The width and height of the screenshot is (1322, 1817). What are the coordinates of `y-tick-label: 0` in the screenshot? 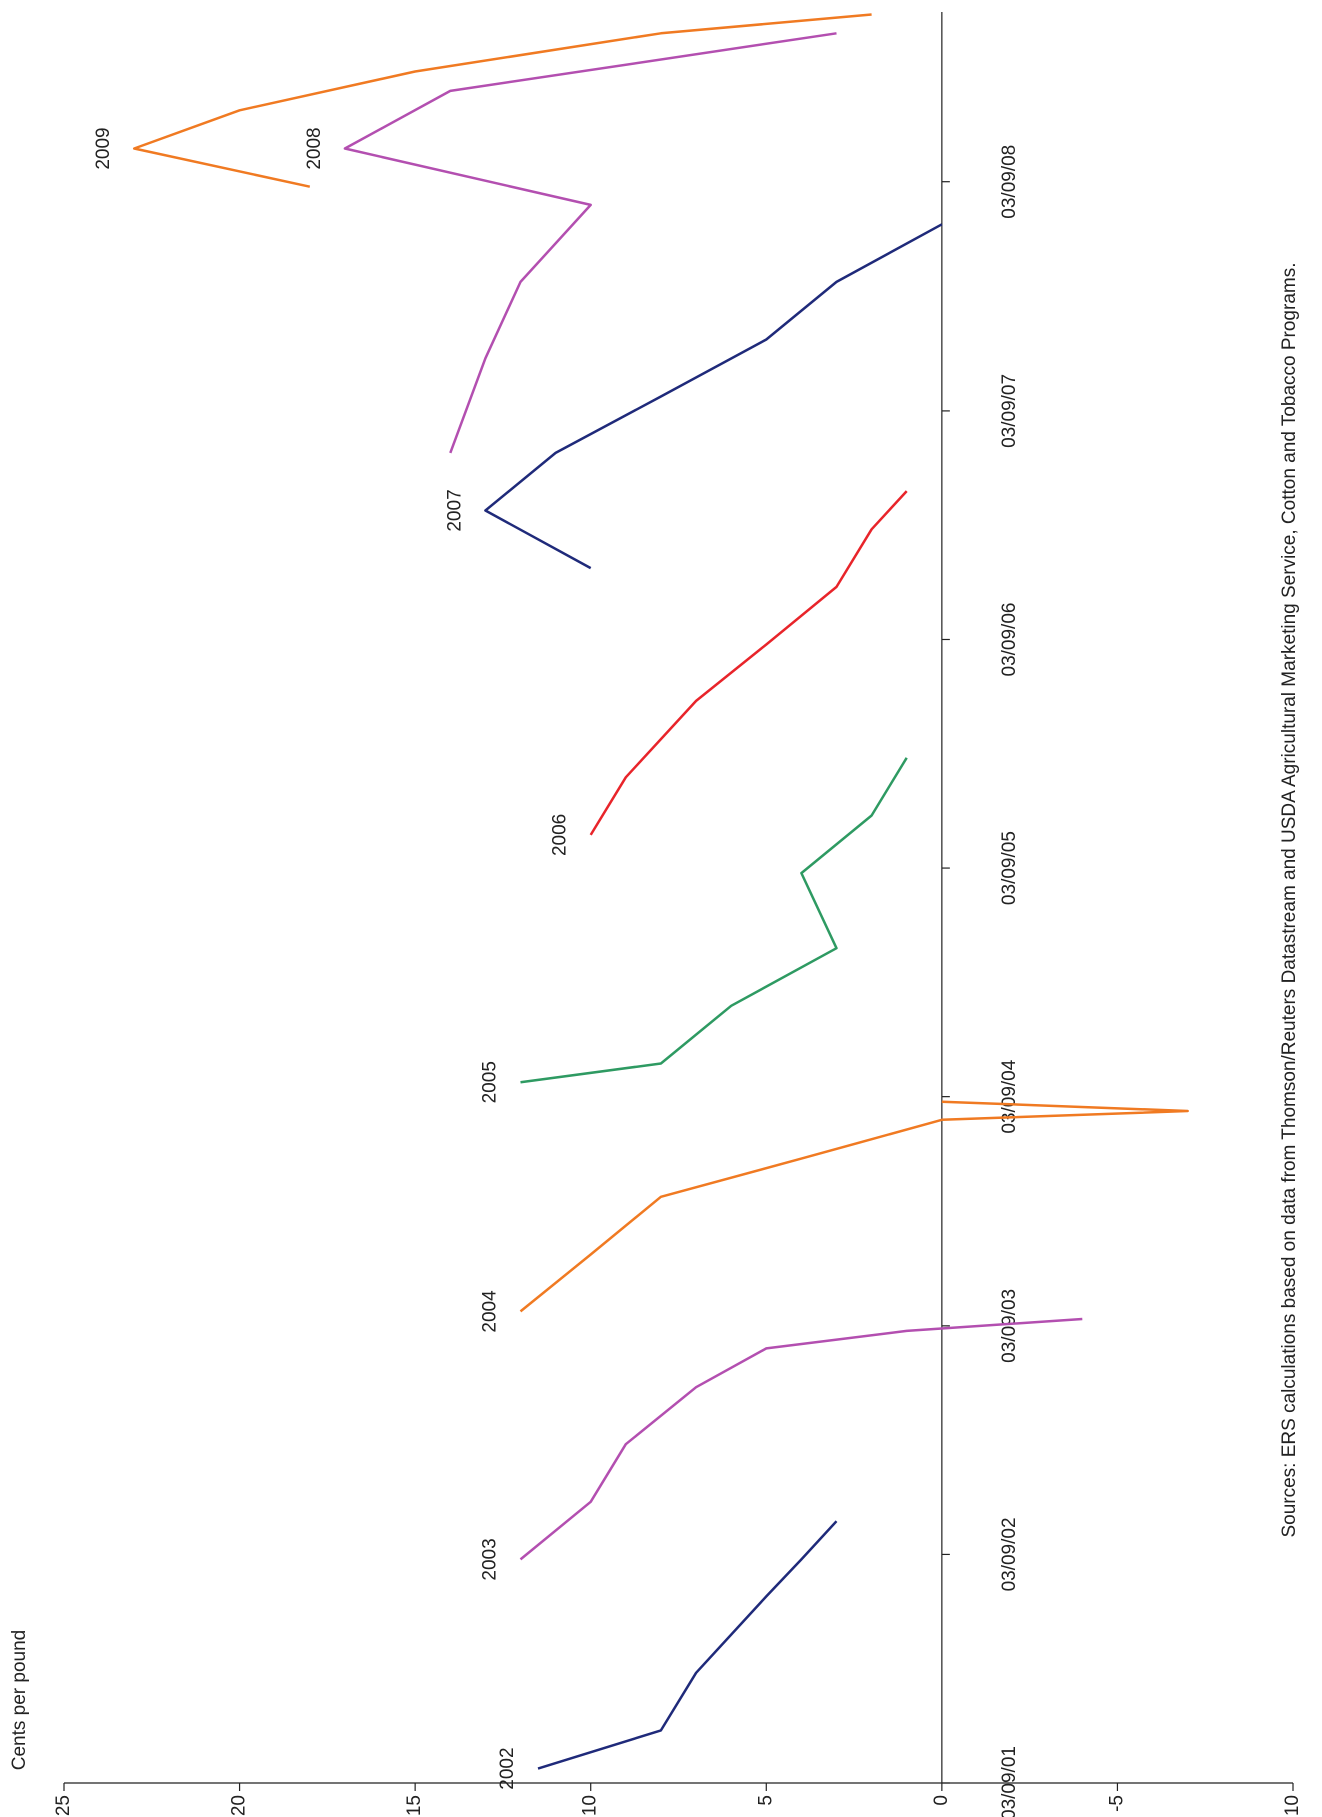 It's located at (941, 1800).